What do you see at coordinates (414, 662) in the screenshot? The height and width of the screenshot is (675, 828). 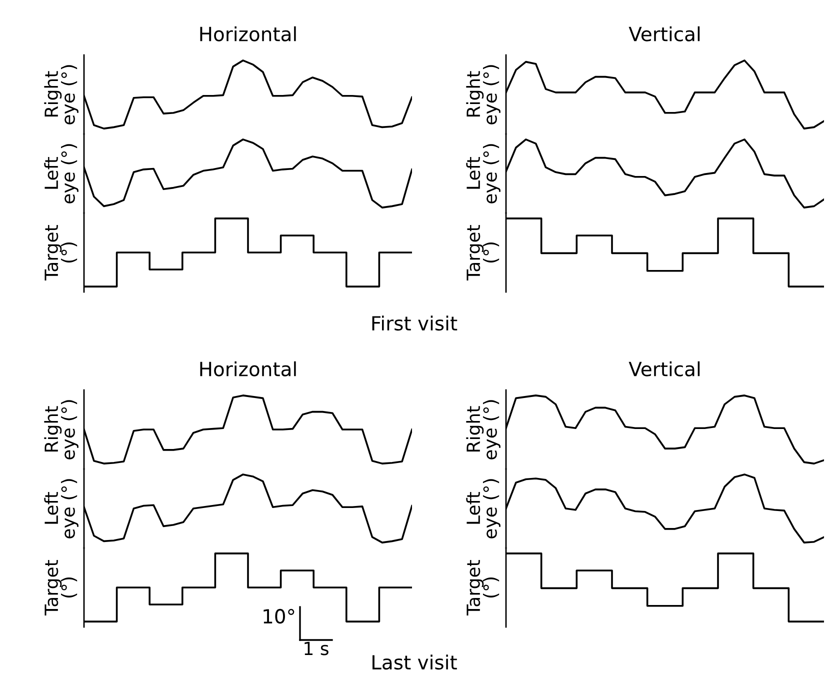 I see `text: Last visit` at bounding box center [414, 662].